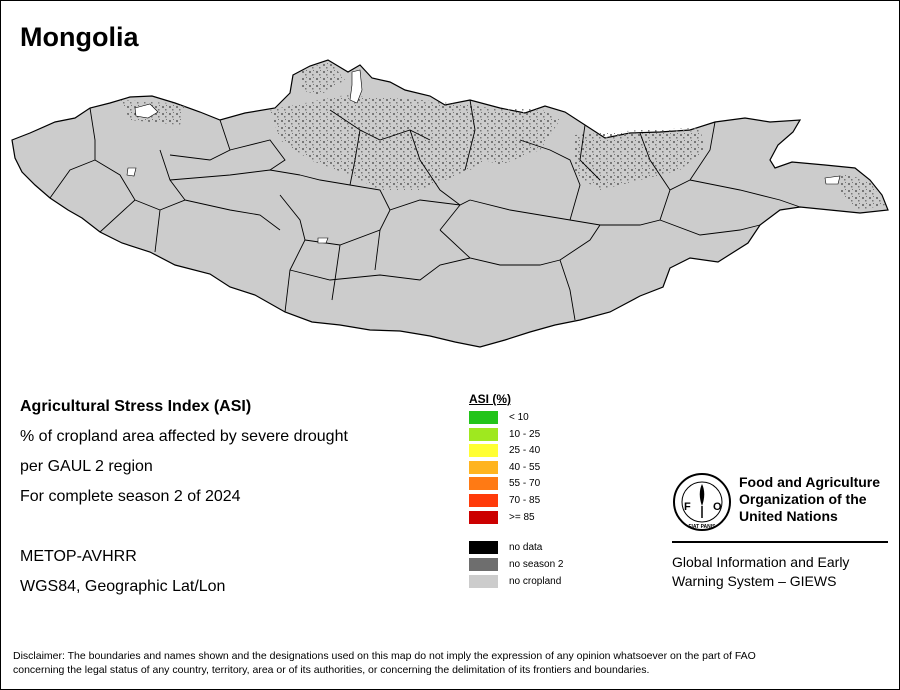  Describe the element at coordinates (535, 581) in the screenshot. I see `legend-label-other-2: no cropland` at that location.